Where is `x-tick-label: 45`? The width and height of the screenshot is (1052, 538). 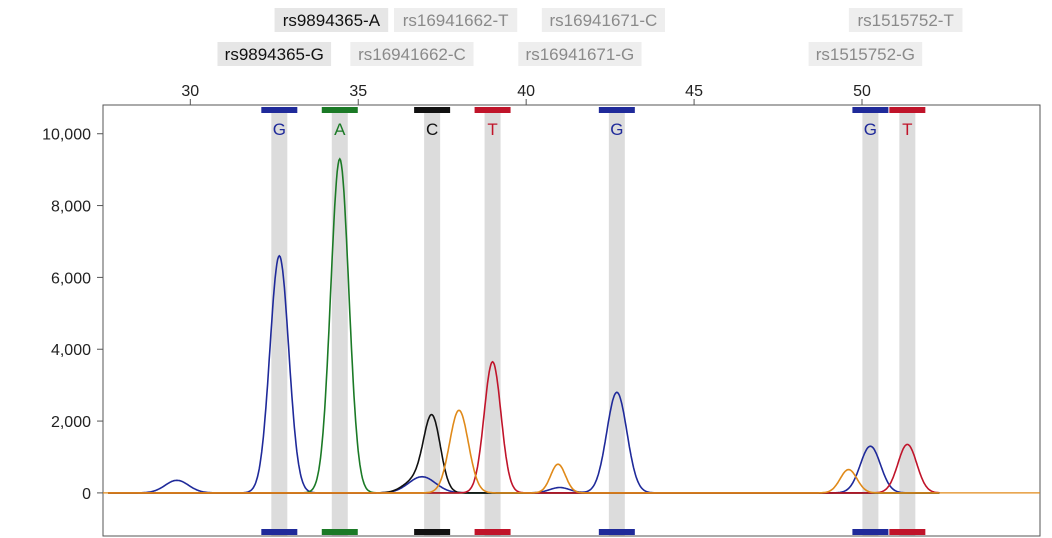
x-tick-label: 45 is located at coordinates (694, 91).